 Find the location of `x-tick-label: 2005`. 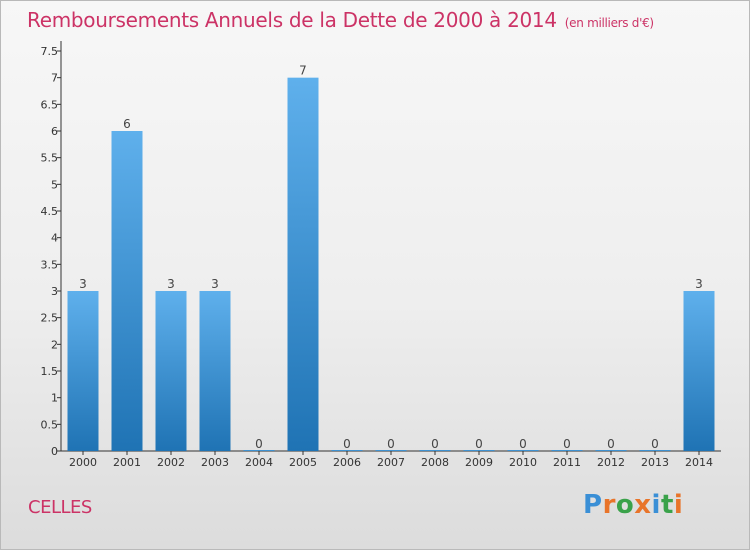

x-tick-label: 2005 is located at coordinates (303, 462).